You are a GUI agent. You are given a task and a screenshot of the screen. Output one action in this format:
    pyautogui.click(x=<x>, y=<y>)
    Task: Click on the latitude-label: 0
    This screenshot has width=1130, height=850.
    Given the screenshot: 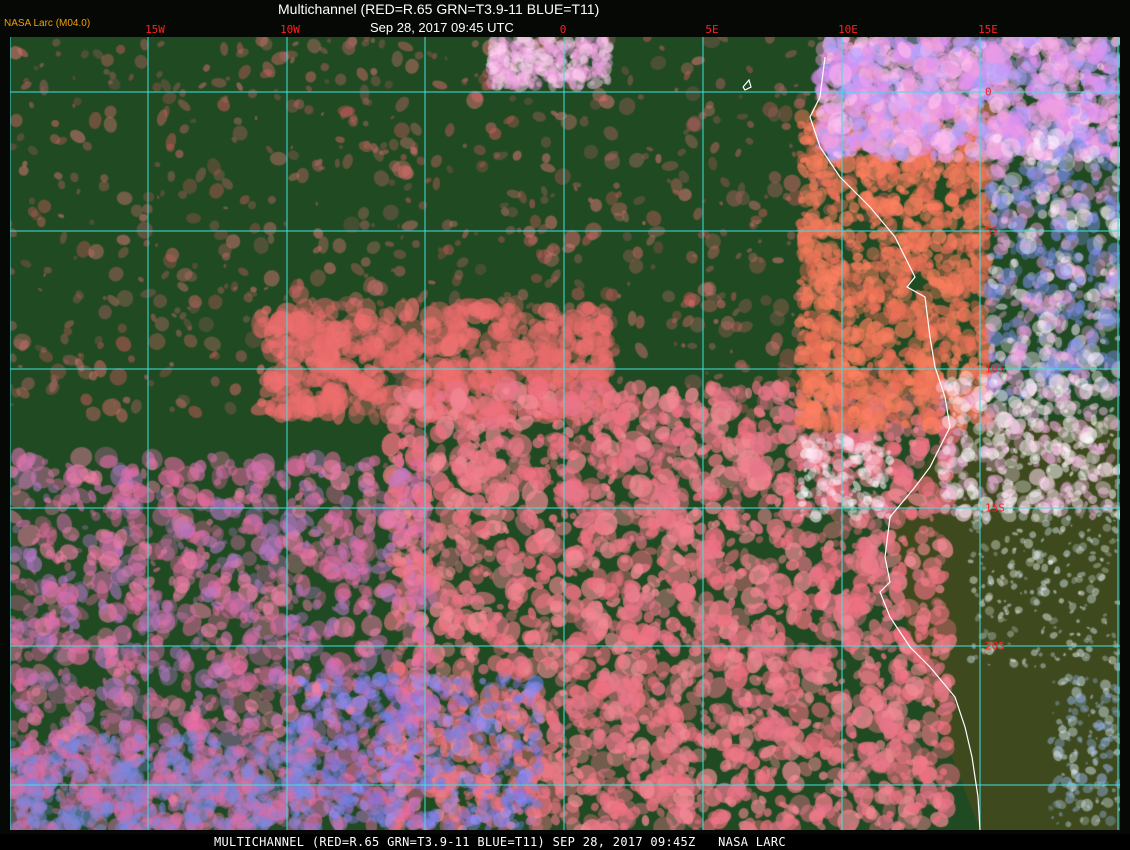 What is the action you would take?
    pyautogui.click(x=988, y=92)
    